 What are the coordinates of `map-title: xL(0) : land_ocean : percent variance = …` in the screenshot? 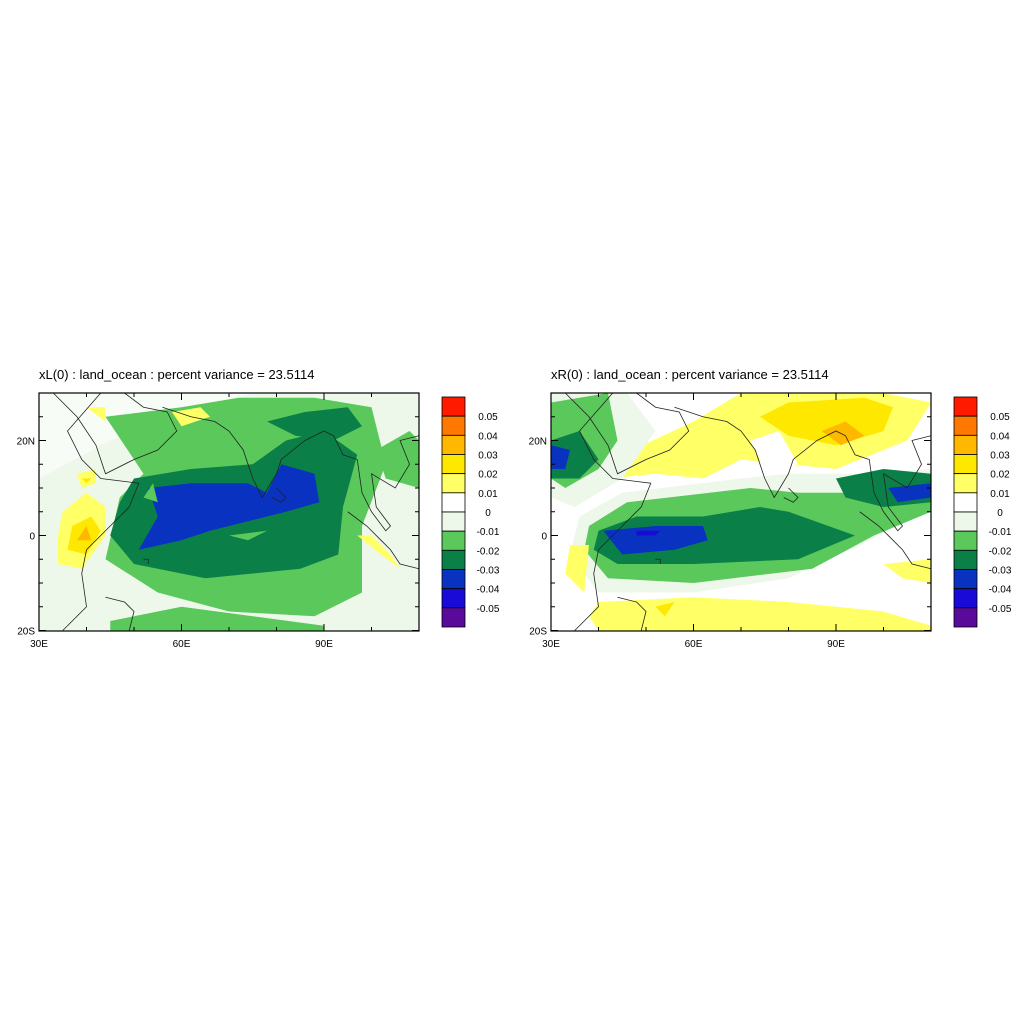 It's located at (176, 374).